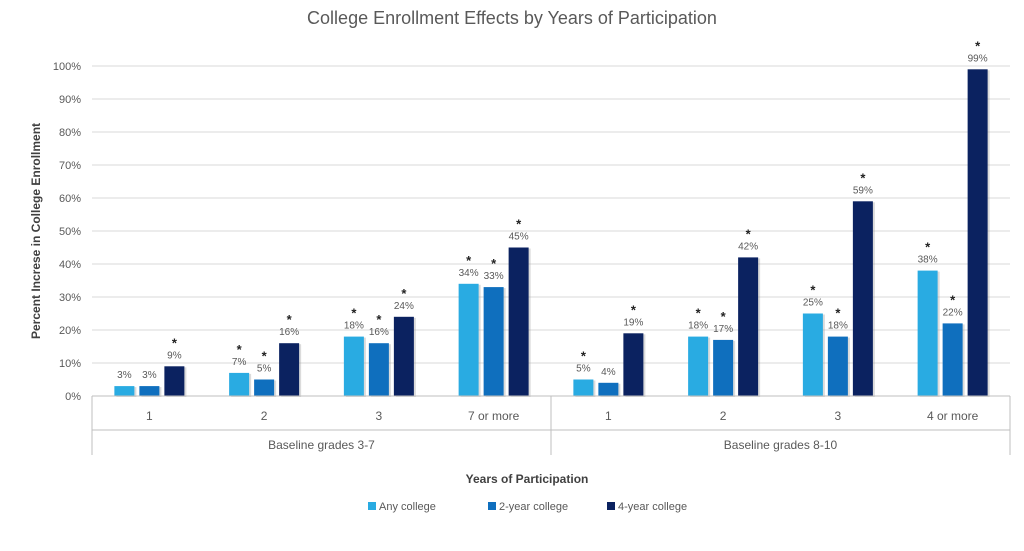  Describe the element at coordinates (73, 397) in the screenshot. I see `y-tick-label: 0%` at that location.